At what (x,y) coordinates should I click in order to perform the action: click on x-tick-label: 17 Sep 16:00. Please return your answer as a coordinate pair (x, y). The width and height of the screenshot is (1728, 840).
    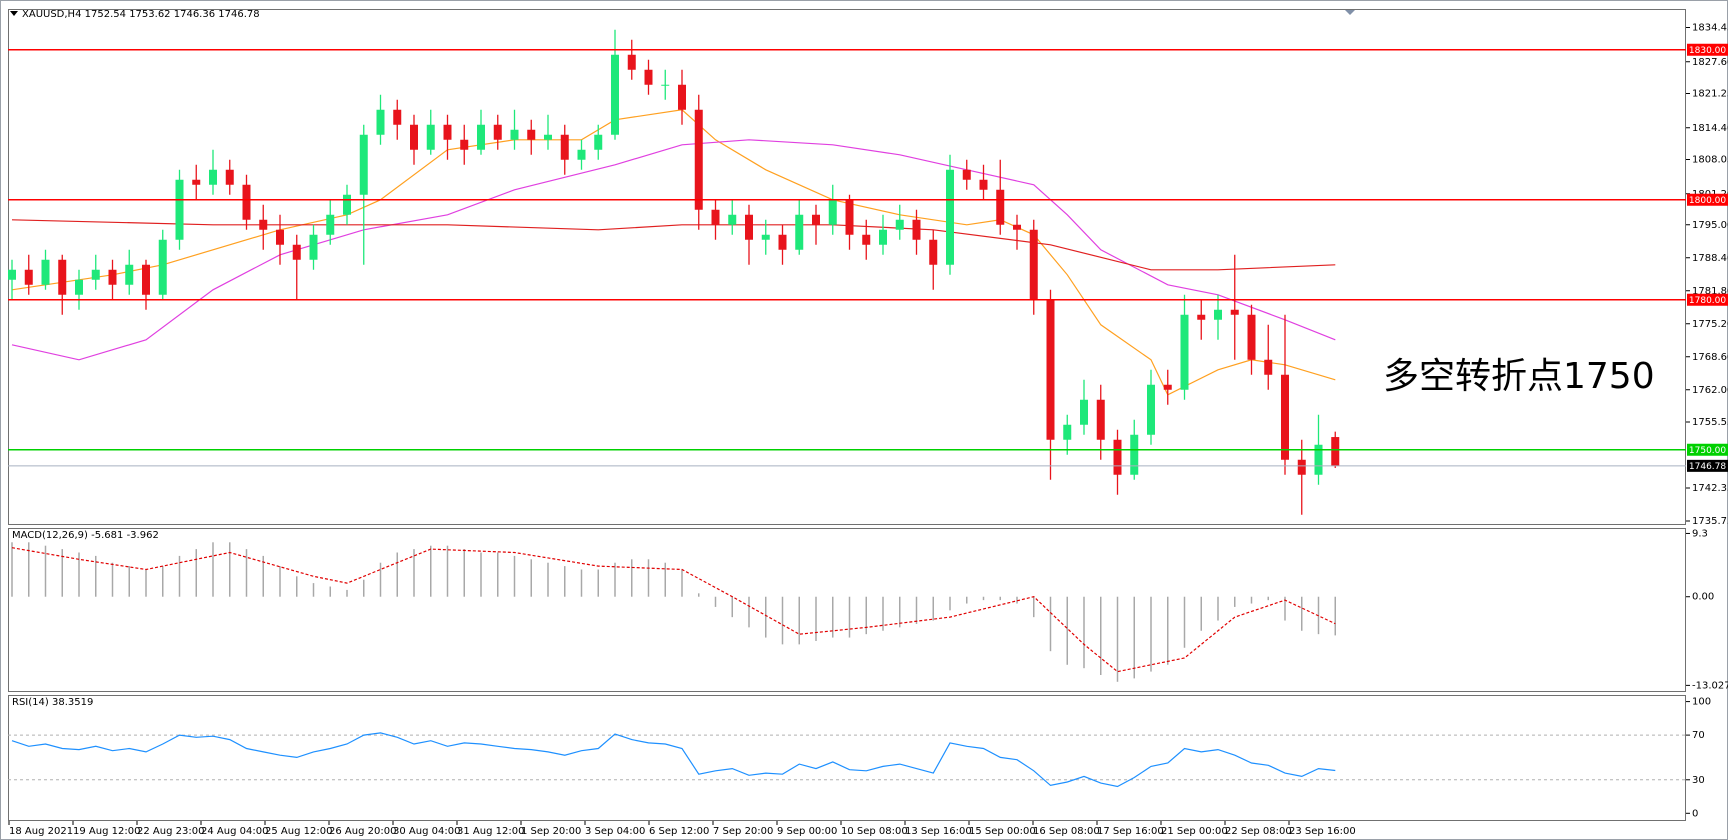
    Looking at the image, I should click on (1130, 831).